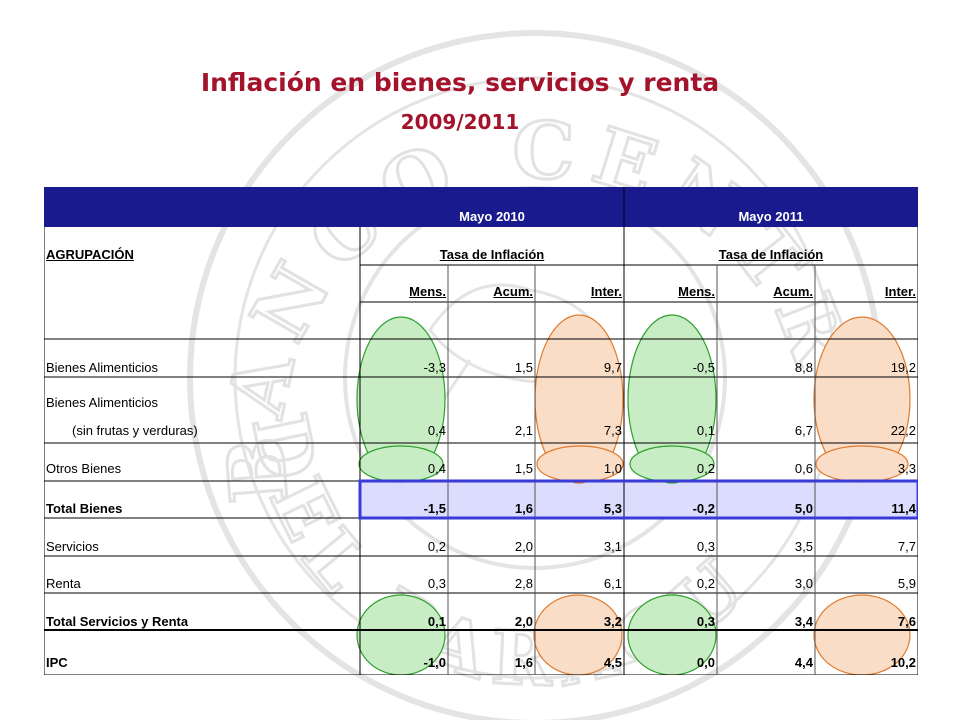 The width and height of the screenshot is (960, 720). Describe the element at coordinates (612, 508) in the screenshot. I see `table-cell: 5,3` at that location.